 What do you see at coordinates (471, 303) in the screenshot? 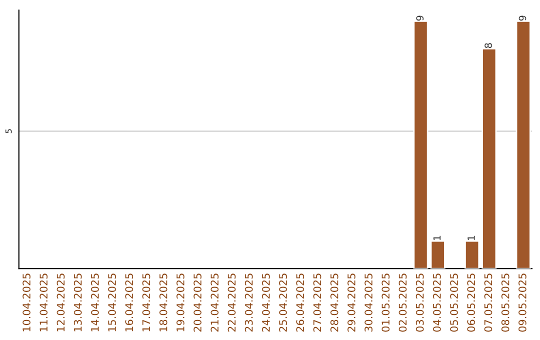
I see `x-tick-label: 06.05.2025` at bounding box center [471, 303].